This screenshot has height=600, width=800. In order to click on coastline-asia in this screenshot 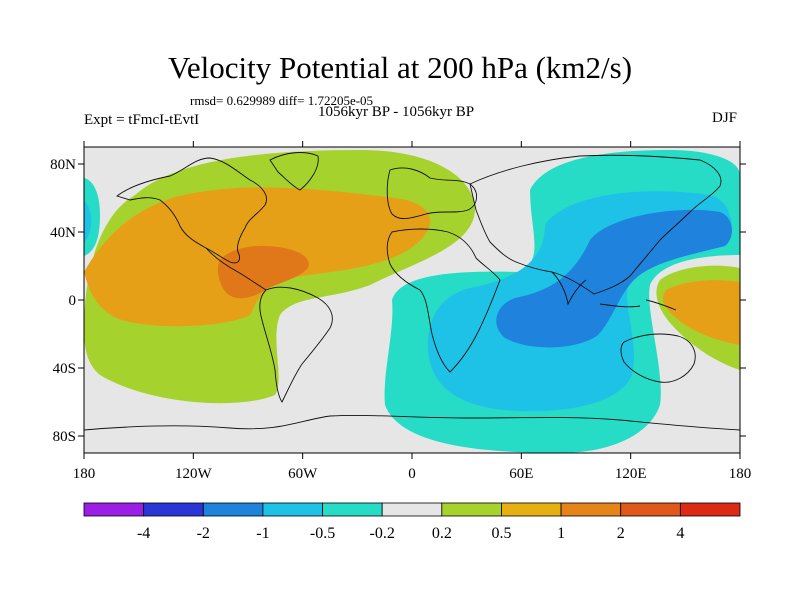, I will do `click(595, 224)`.